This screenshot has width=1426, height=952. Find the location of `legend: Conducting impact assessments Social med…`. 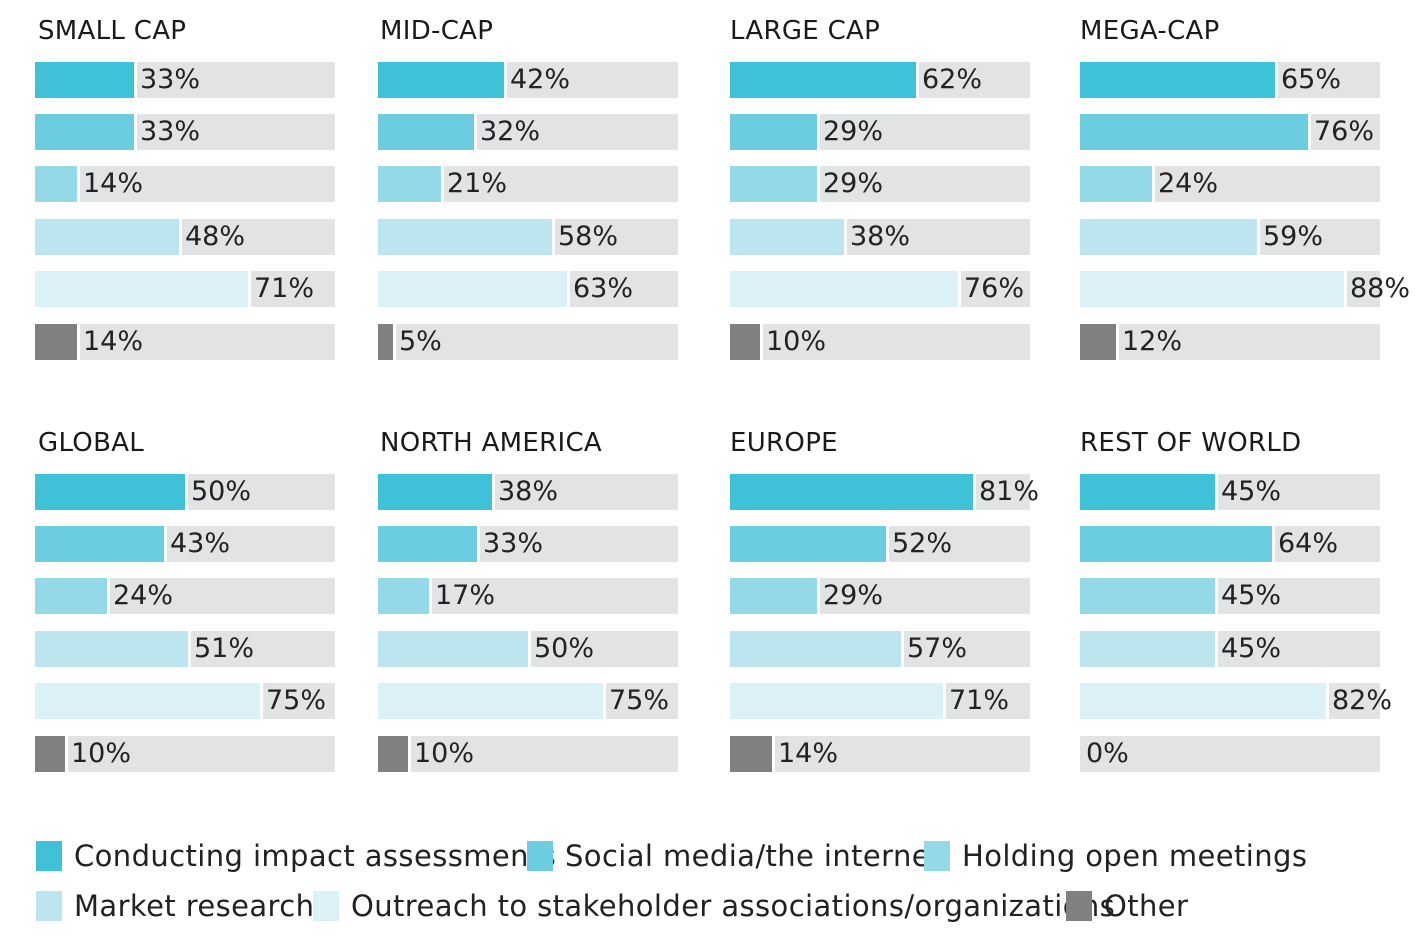

legend: Conducting impact assessments Social med… is located at coordinates (726, 888).